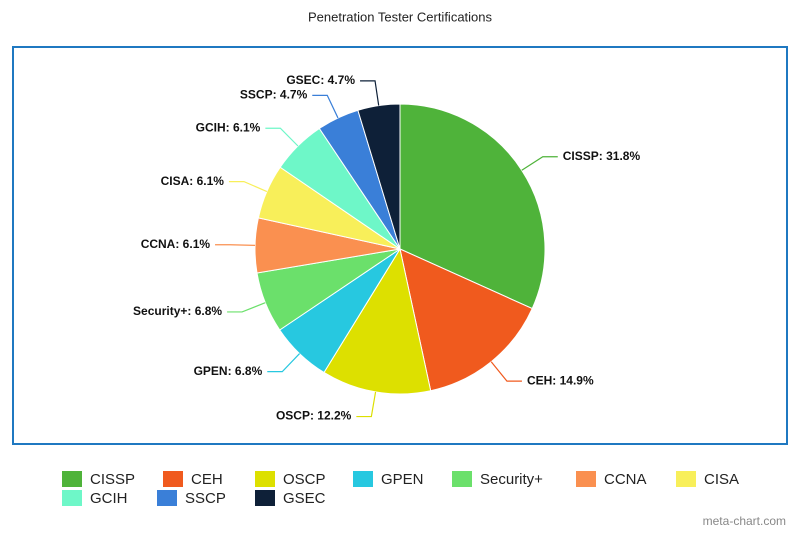 This screenshot has height=533, width=800. Describe the element at coordinates (274, 95) in the screenshot. I see `value-label: SSCP: 4.7%` at that location.